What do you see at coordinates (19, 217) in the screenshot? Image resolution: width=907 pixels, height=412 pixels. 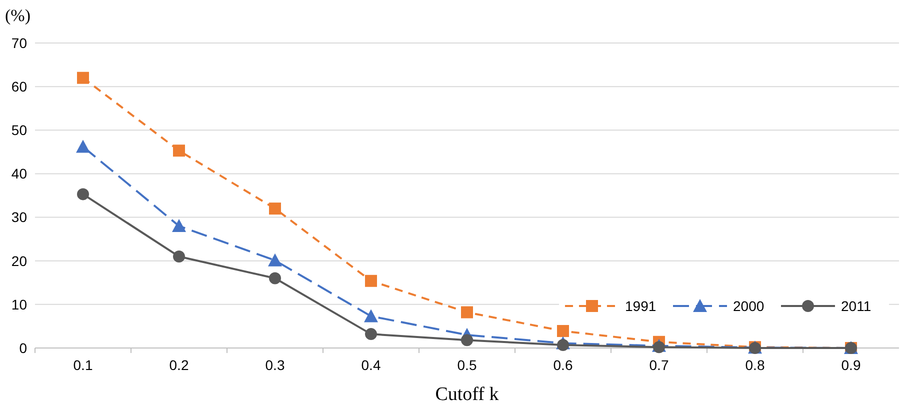 I see `y-tick-label: 30` at bounding box center [19, 217].